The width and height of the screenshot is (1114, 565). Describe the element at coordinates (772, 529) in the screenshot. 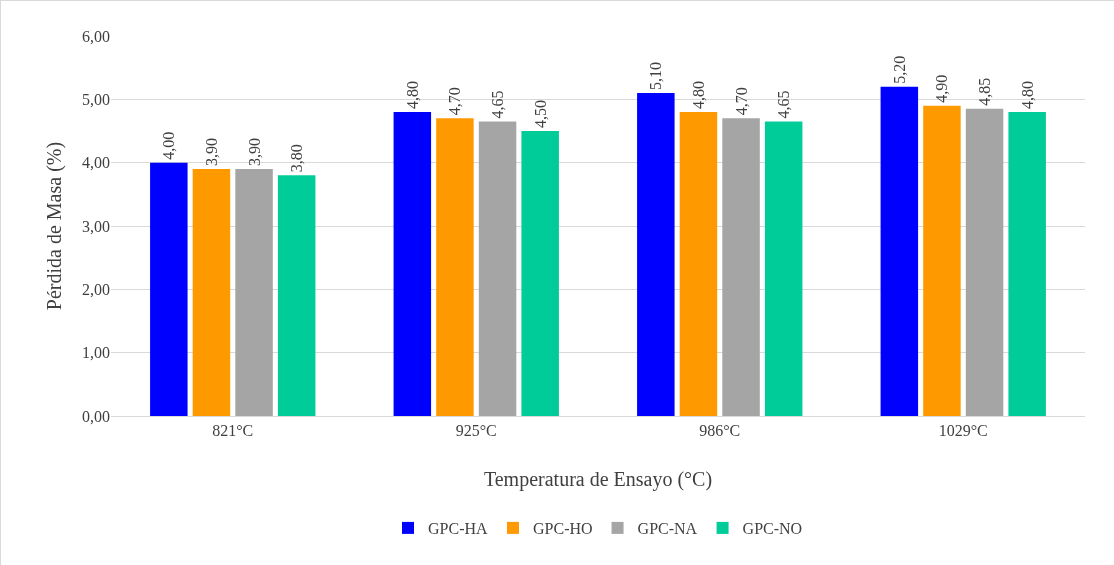

I see `legend-label: GPC-NO` at that location.